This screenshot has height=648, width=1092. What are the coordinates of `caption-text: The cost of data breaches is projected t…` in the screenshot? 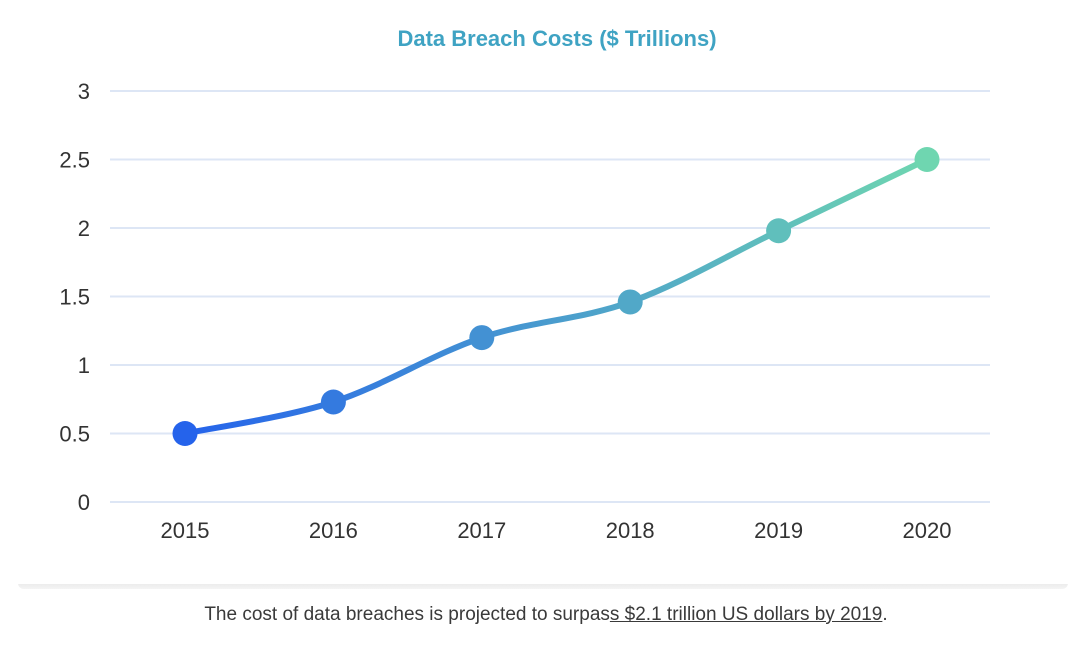 It's located at (407, 614).